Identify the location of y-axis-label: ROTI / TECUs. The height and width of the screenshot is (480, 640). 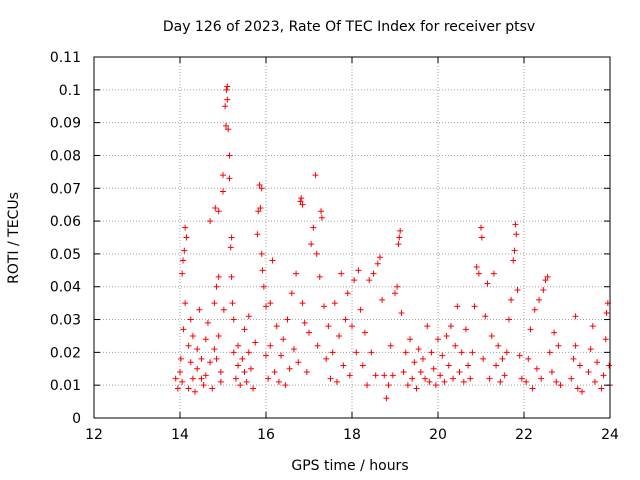
(14, 238).